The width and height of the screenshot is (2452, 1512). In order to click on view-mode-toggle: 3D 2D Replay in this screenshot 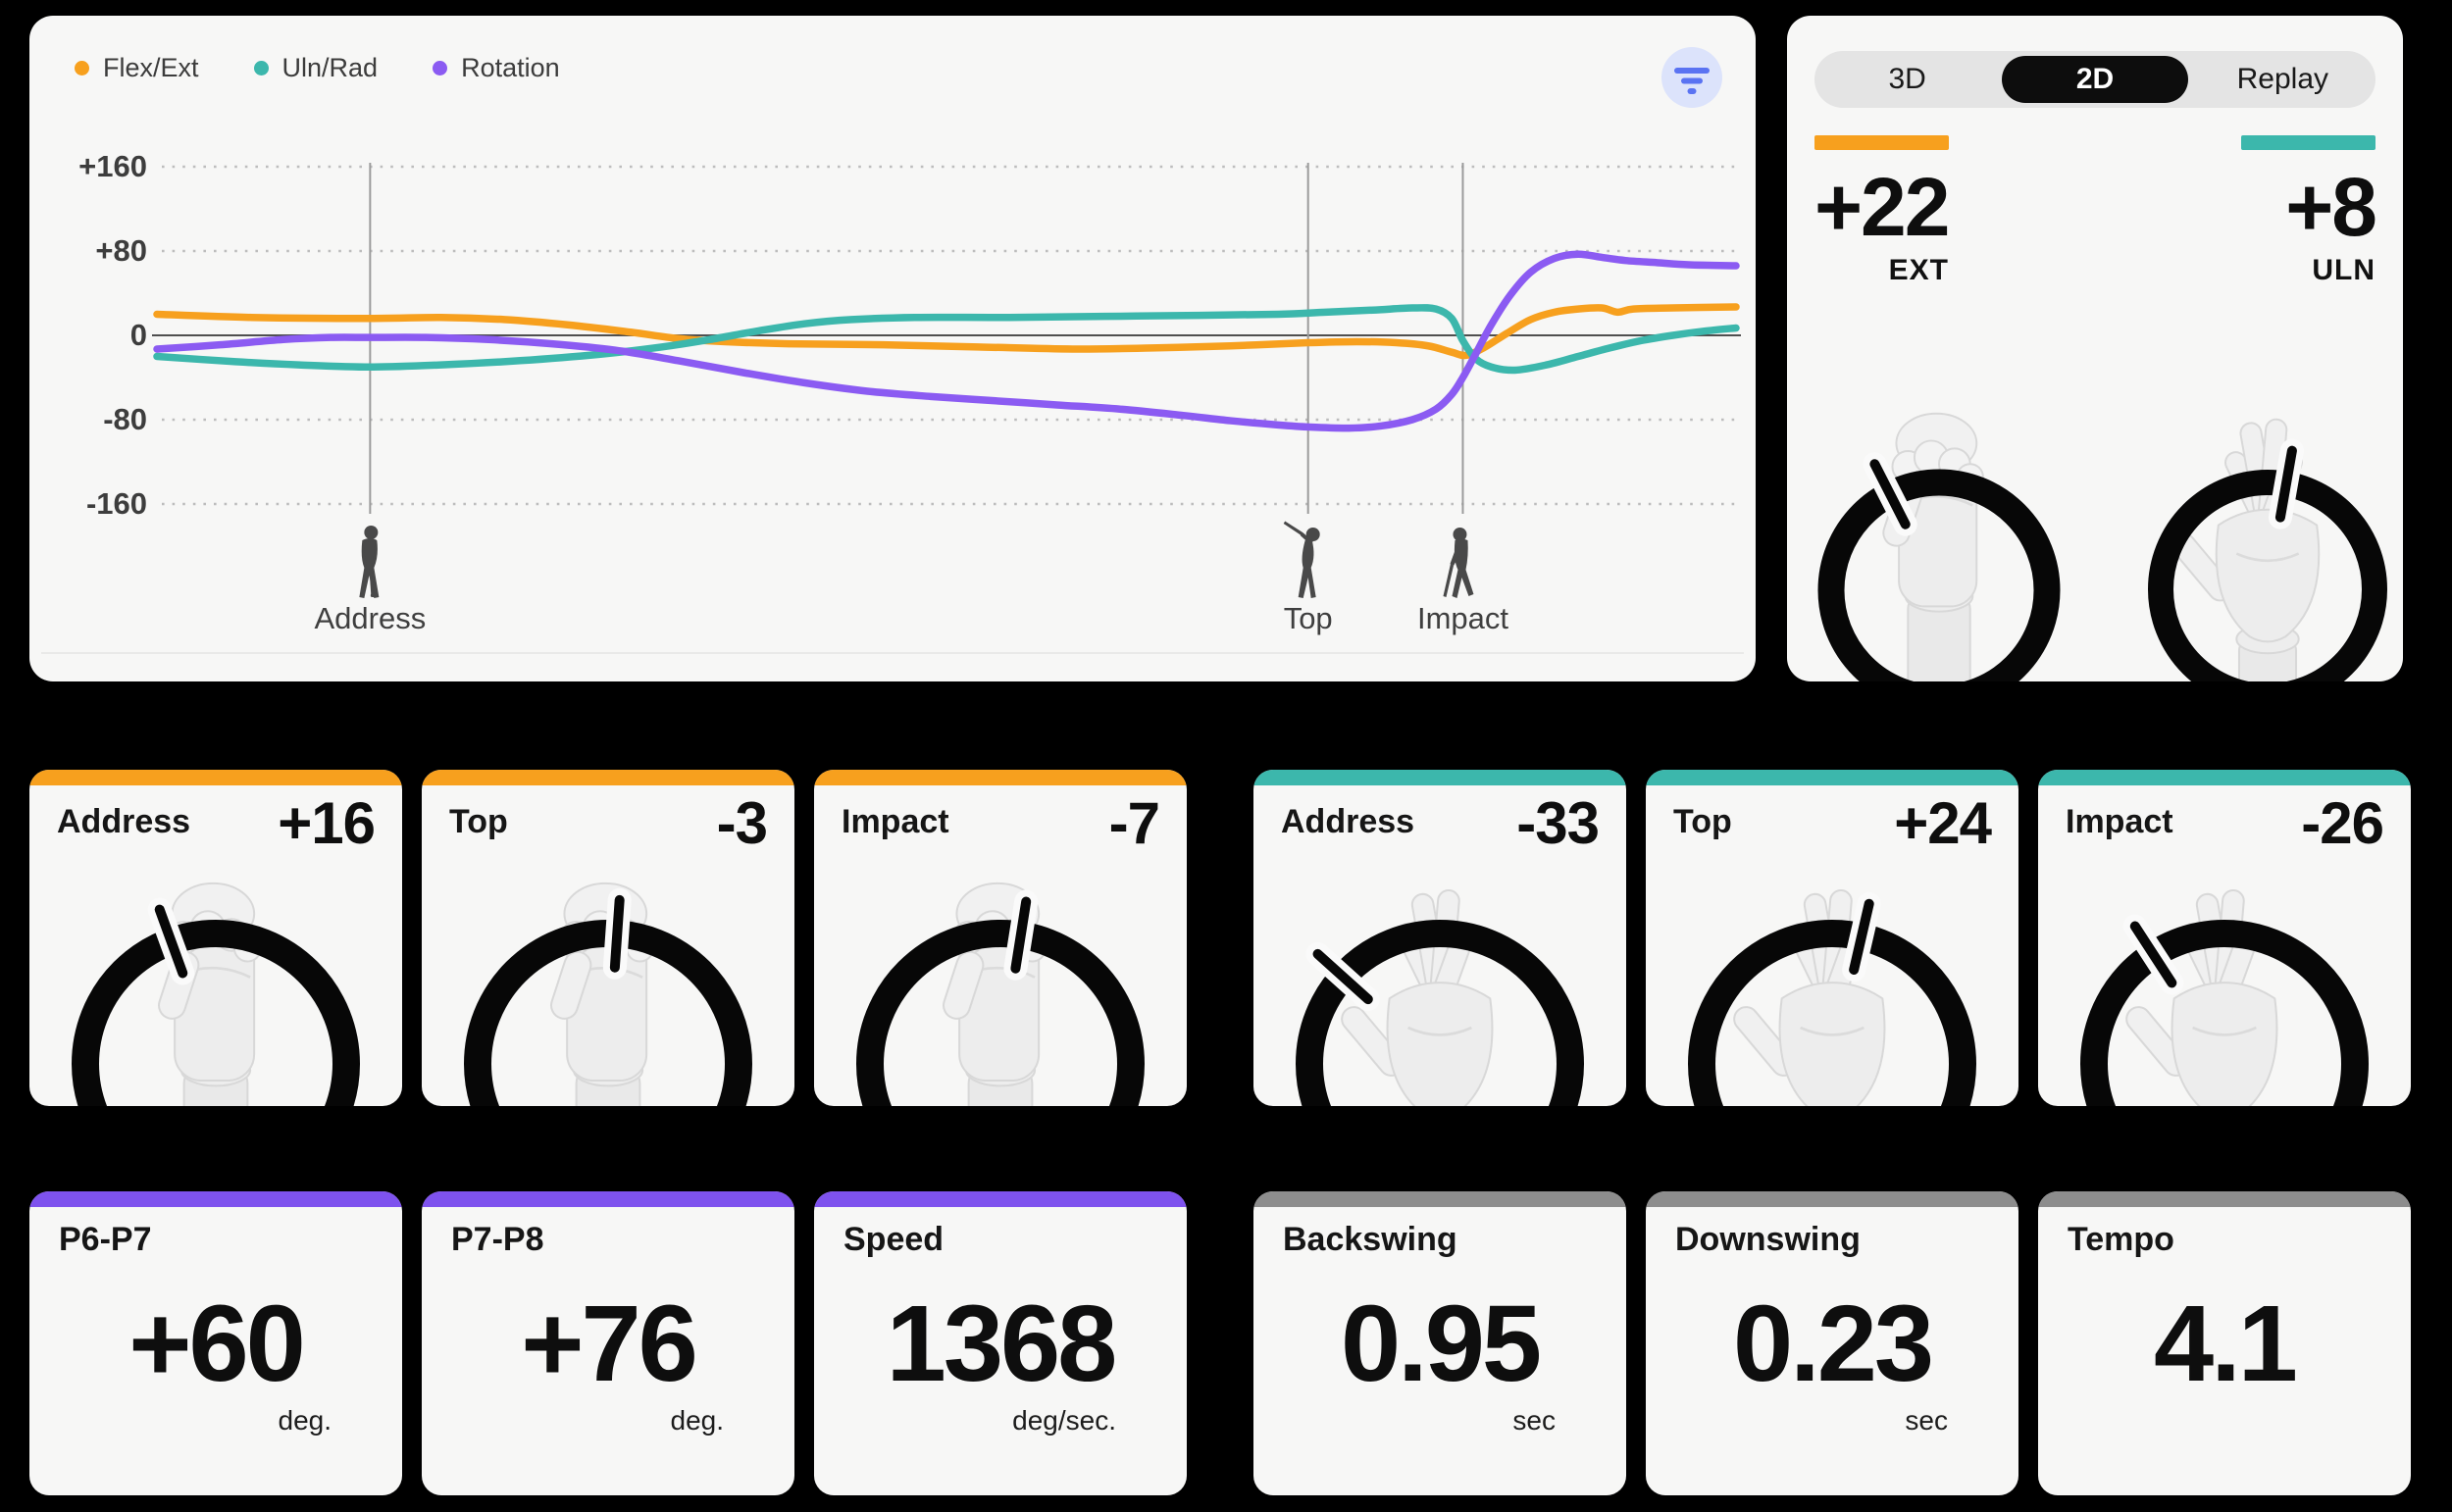, I will do `click(2094, 79)`.